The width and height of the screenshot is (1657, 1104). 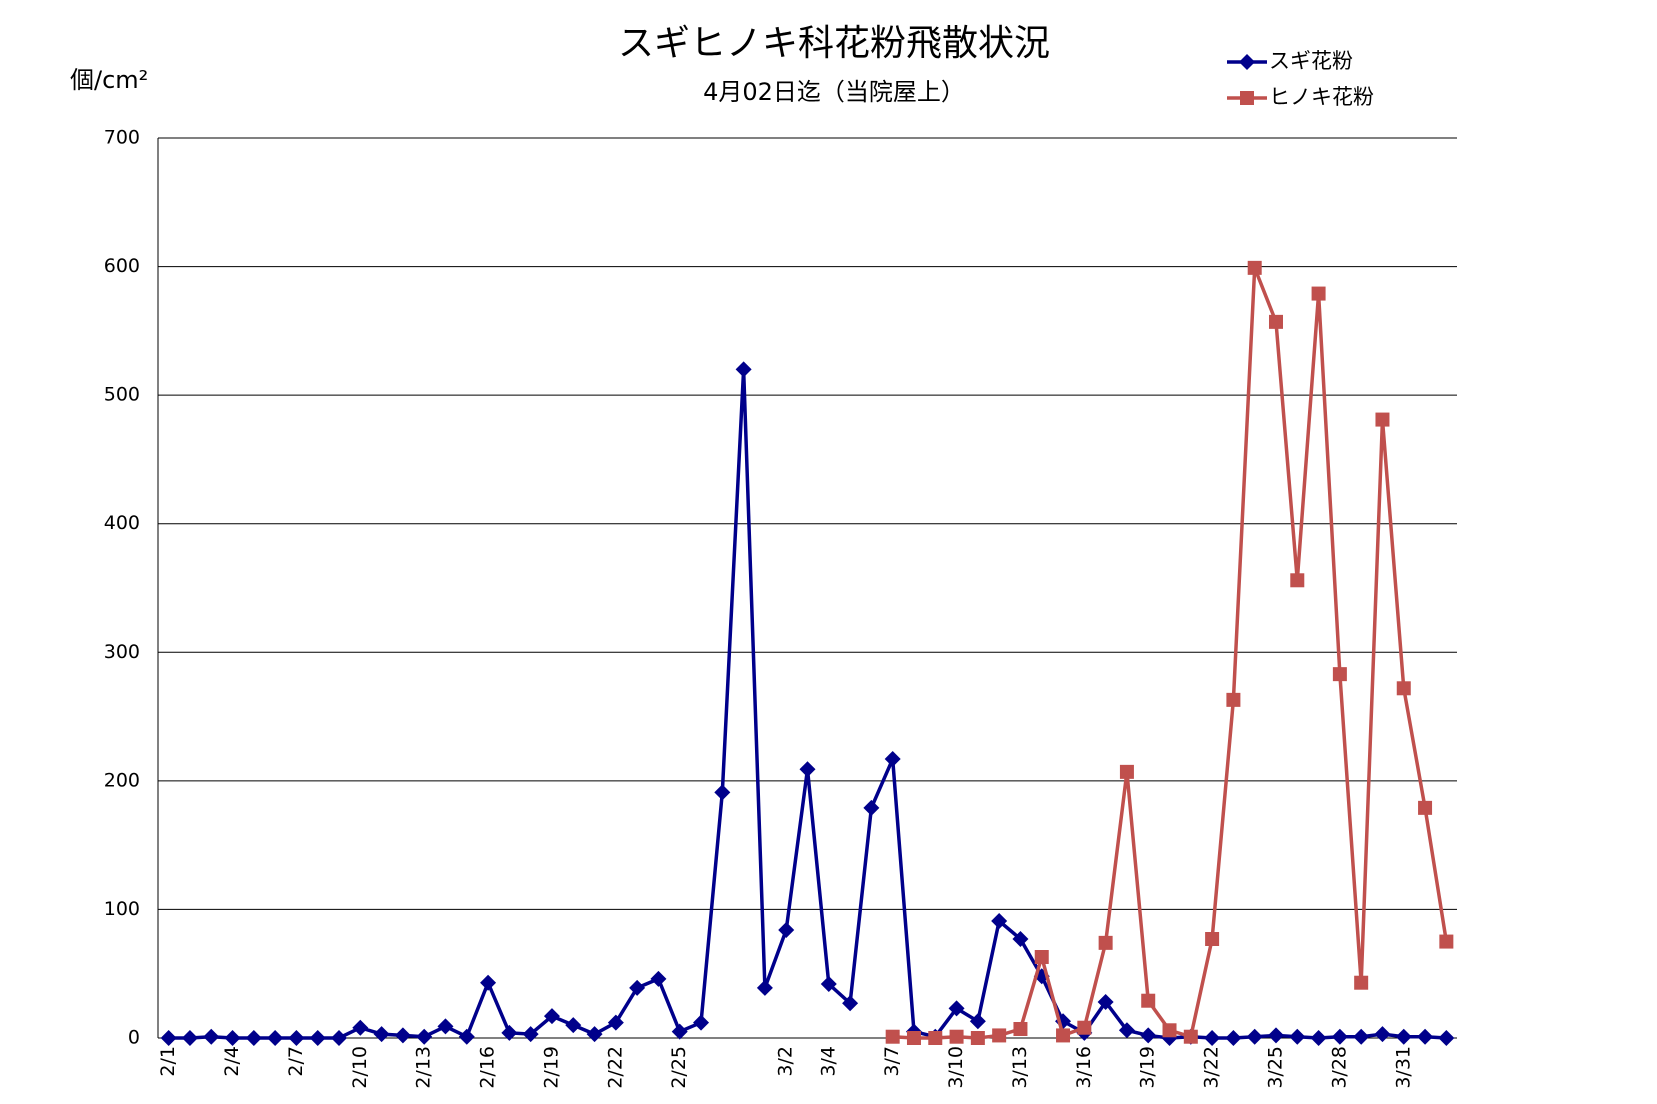 What do you see at coordinates (122, 780) in the screenshot?
I see `y-tick-label: 200` at bounding box center [122, 780].